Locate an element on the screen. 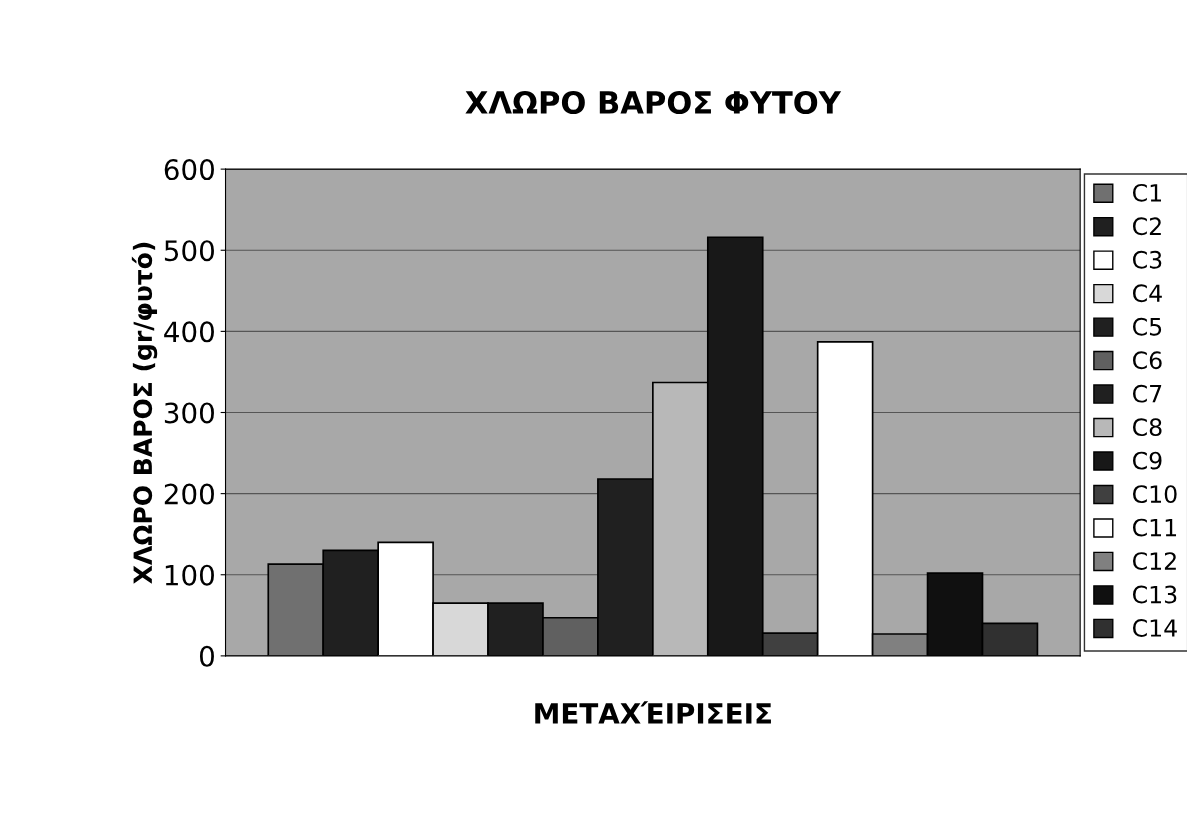  y-axis-title: ΧΛΩΡΟ ΒΑΡΟΣ (gr/φυτό) is located at coordinates (144, 413).